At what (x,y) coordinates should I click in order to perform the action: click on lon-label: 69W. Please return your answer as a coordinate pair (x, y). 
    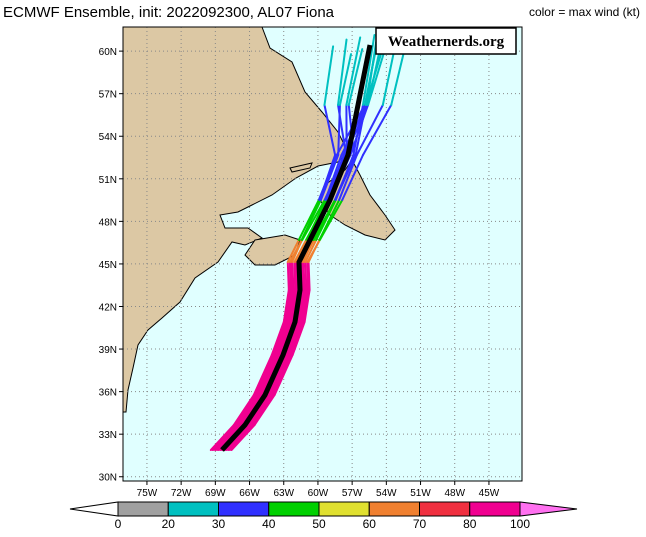
    Looking at the image, I should click on (215, 493).